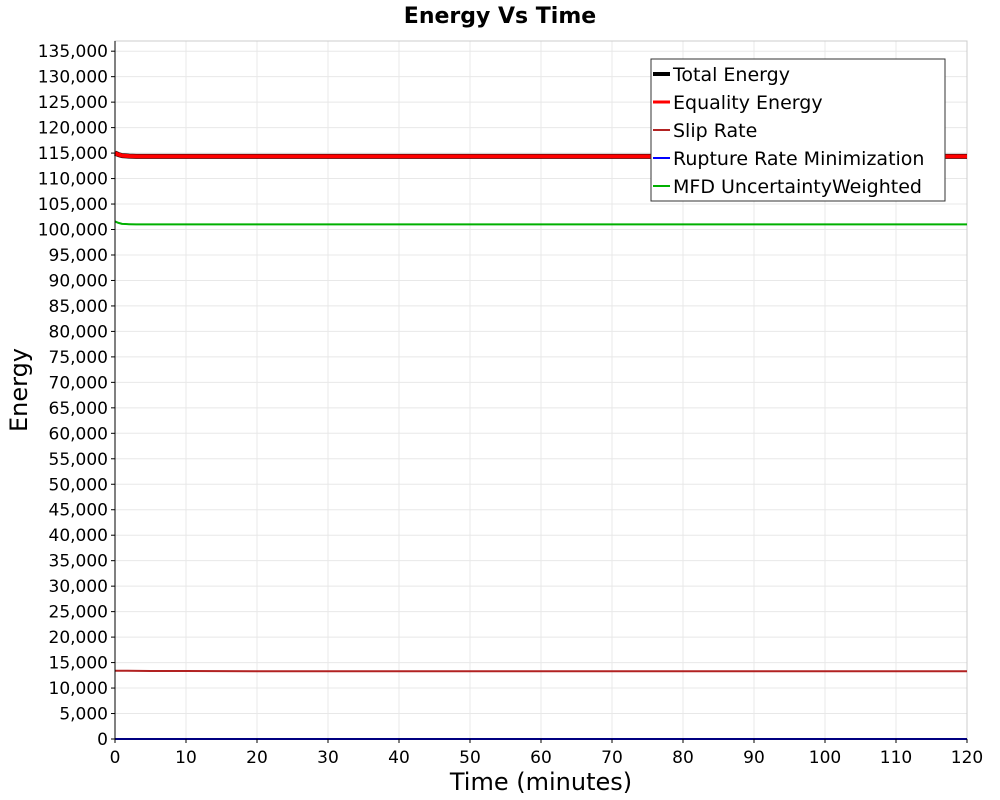  I want to click on legend-label-equality-energy: Equality Energy, so click(748, 103).